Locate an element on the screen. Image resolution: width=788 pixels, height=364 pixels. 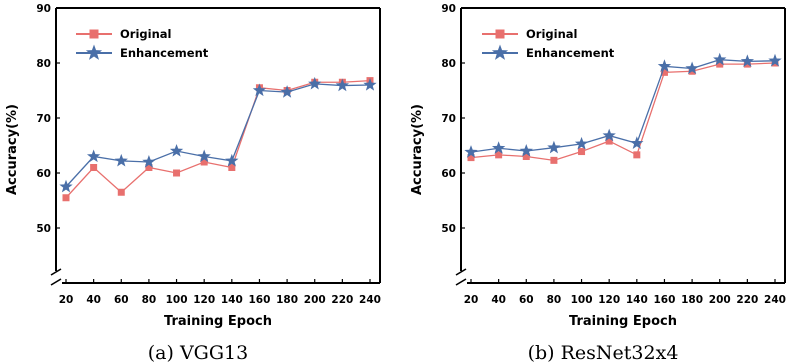
y-tick-label: 90 is located at coordinates (43, 9).